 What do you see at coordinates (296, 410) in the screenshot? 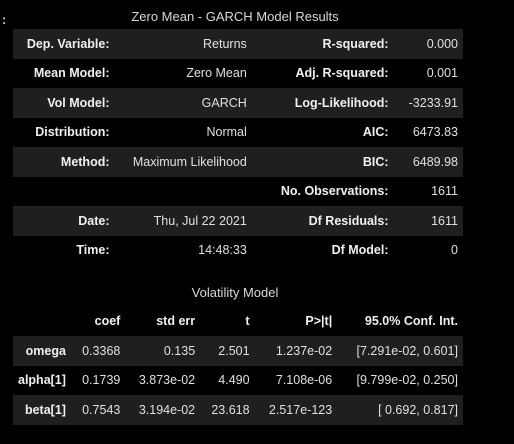
I see `table-cell: 2.517e-123` at bounding box center [296, 410].